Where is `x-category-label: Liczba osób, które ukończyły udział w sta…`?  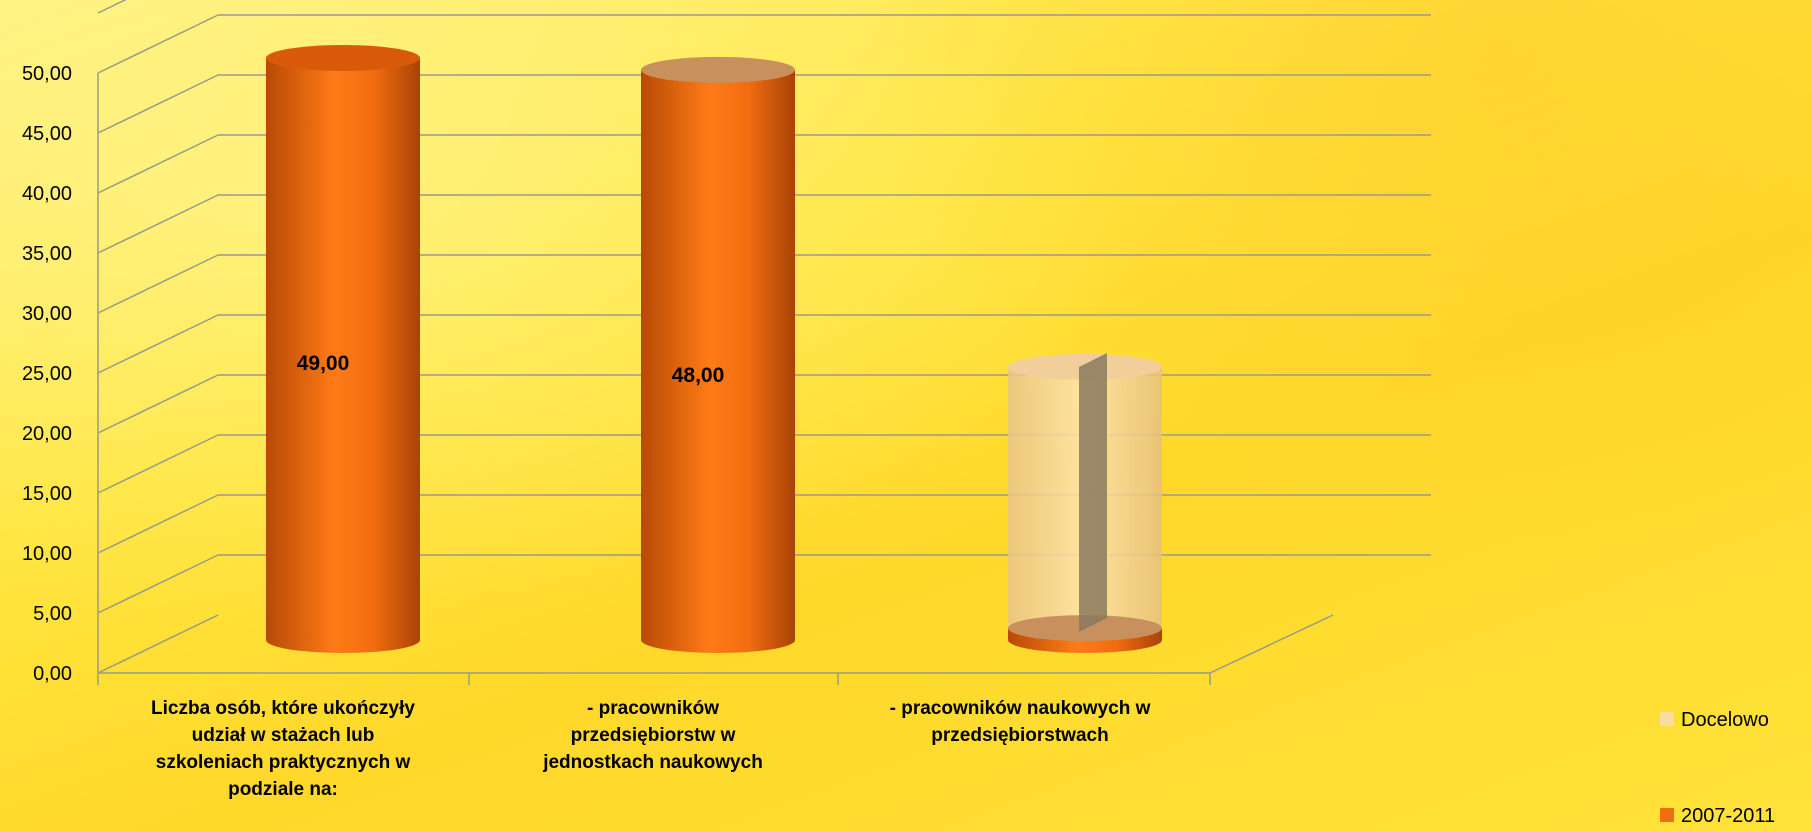
x-category-label: Liczba osób, które ukończyły udział w sta… is located at coordinates (283, 749).